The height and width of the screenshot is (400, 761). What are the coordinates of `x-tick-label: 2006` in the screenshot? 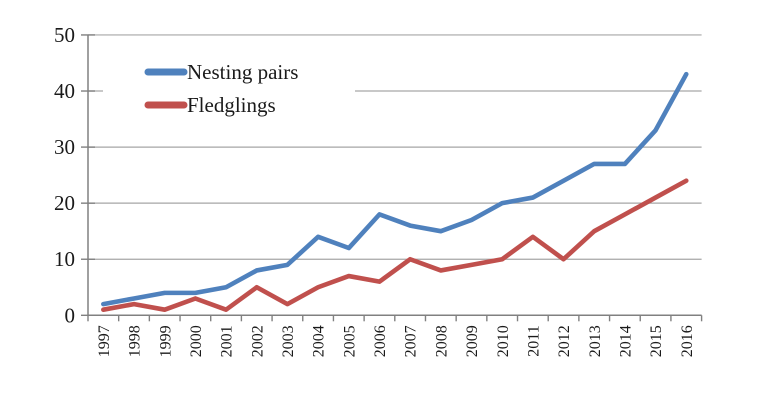 It's located at (380, 341).